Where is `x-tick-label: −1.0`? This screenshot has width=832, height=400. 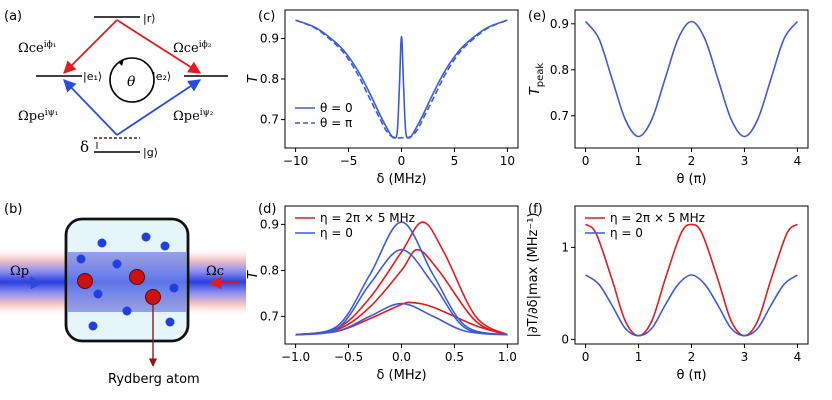
x-tick-label: −1.0 is located at coordinates (295, 357).